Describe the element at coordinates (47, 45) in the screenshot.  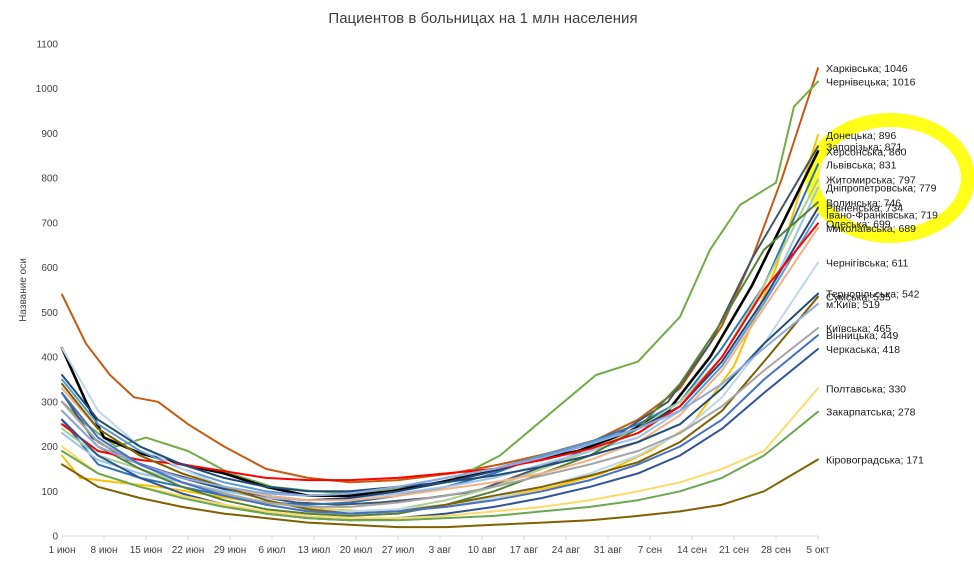
I see `y-tick-label: 1100` at that location.